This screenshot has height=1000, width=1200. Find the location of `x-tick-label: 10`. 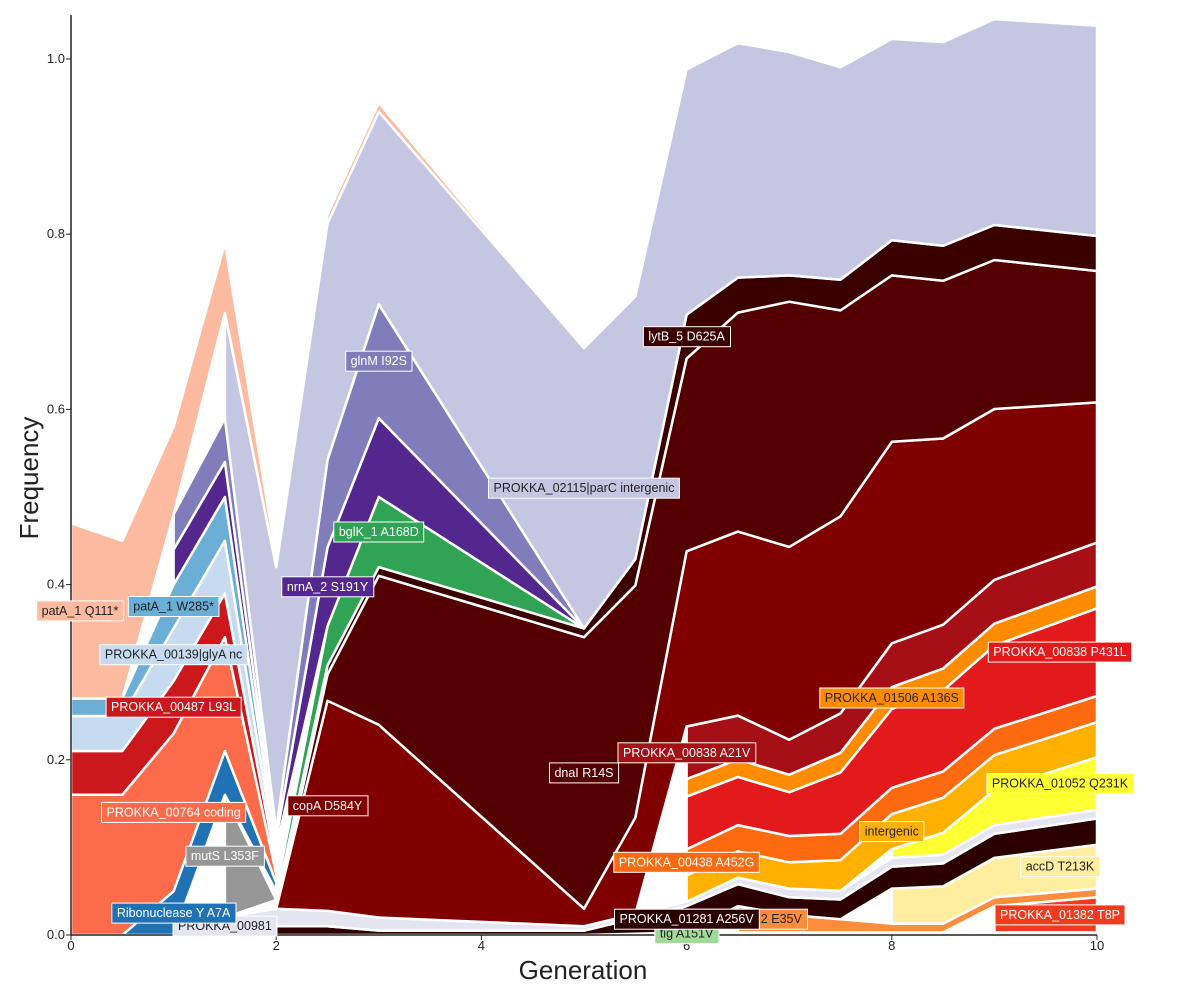

x-tick-label: 10 is located at coordinates (1097, 945).